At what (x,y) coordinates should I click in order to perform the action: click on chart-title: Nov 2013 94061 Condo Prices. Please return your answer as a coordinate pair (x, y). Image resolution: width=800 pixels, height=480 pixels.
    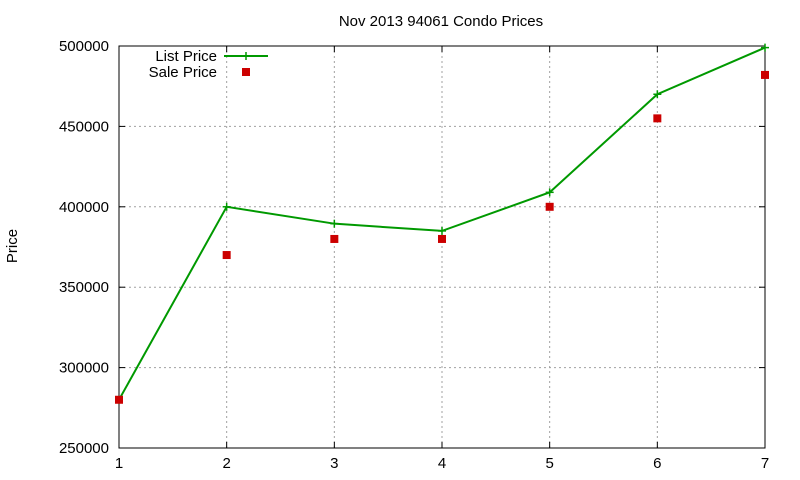
    Looking at the image, I should click on (441, 21).